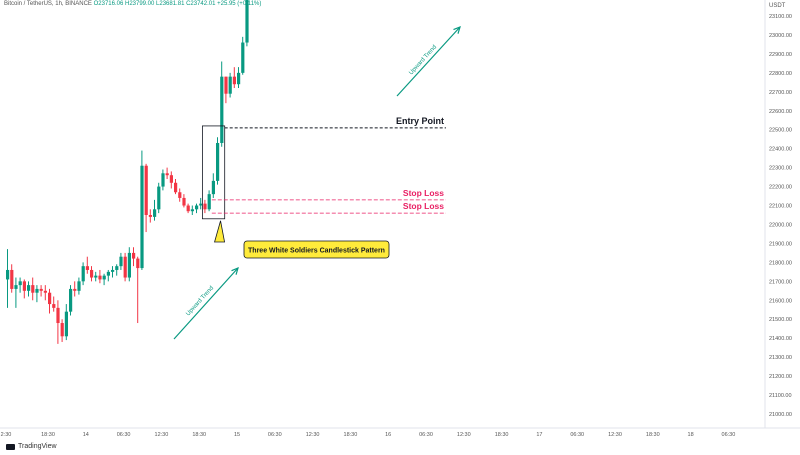  I want to click on entry-point-label: Entry Point, so click(420, 121).